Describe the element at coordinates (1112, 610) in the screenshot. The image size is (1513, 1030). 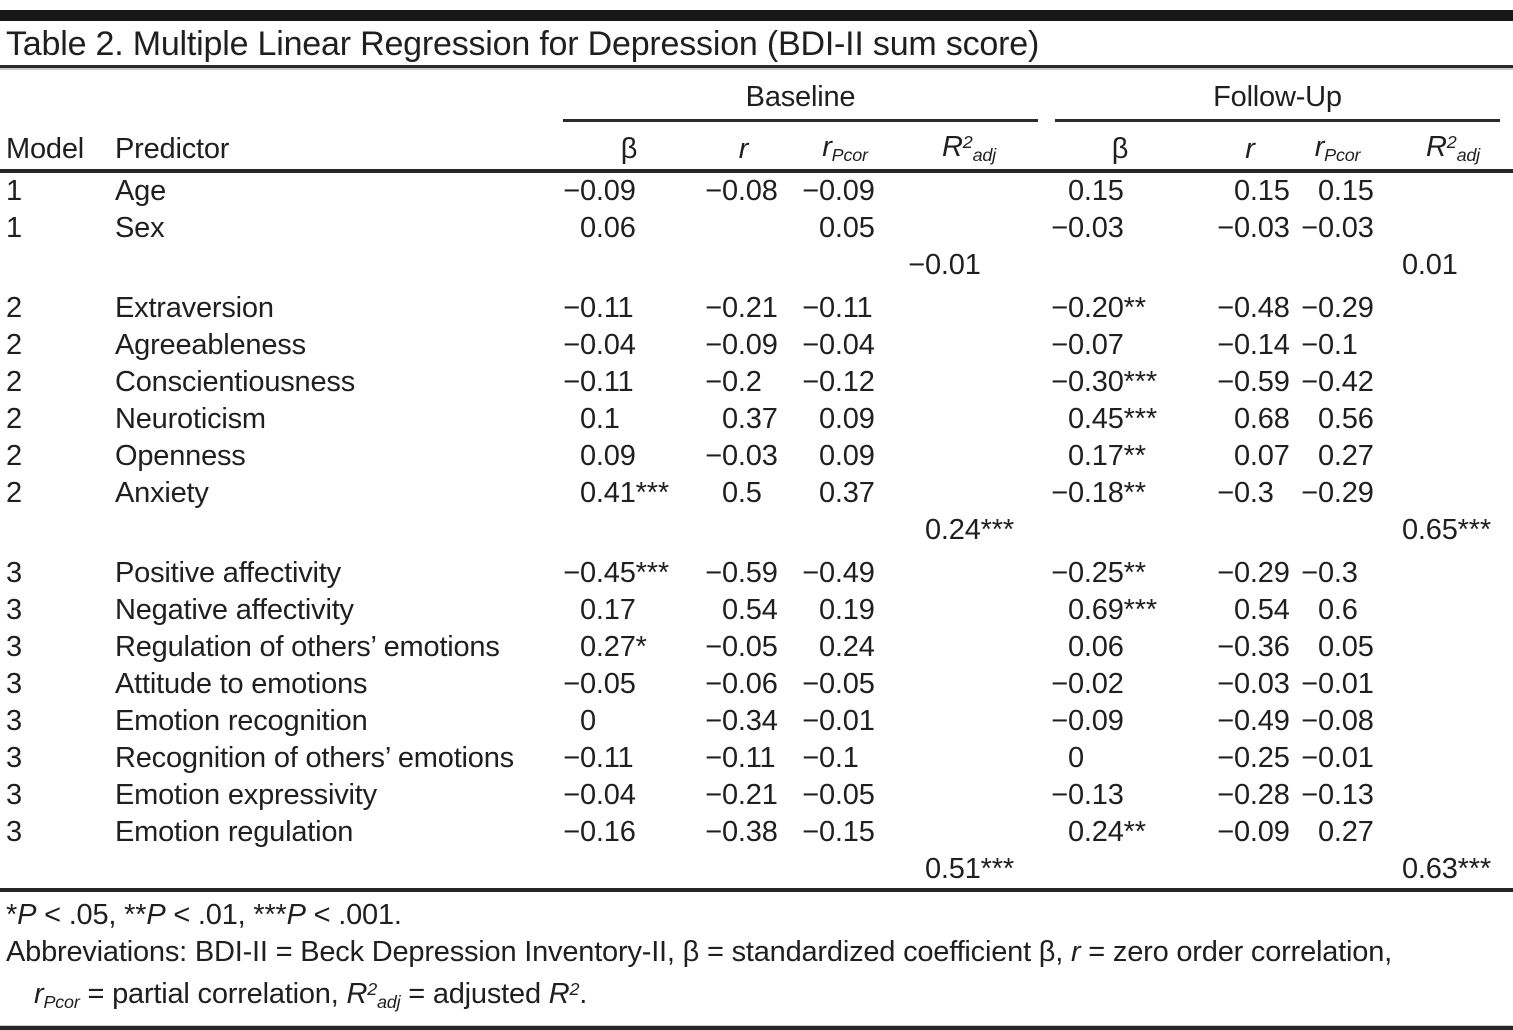
I see `f-beta-cell: 0.69***` at that location.